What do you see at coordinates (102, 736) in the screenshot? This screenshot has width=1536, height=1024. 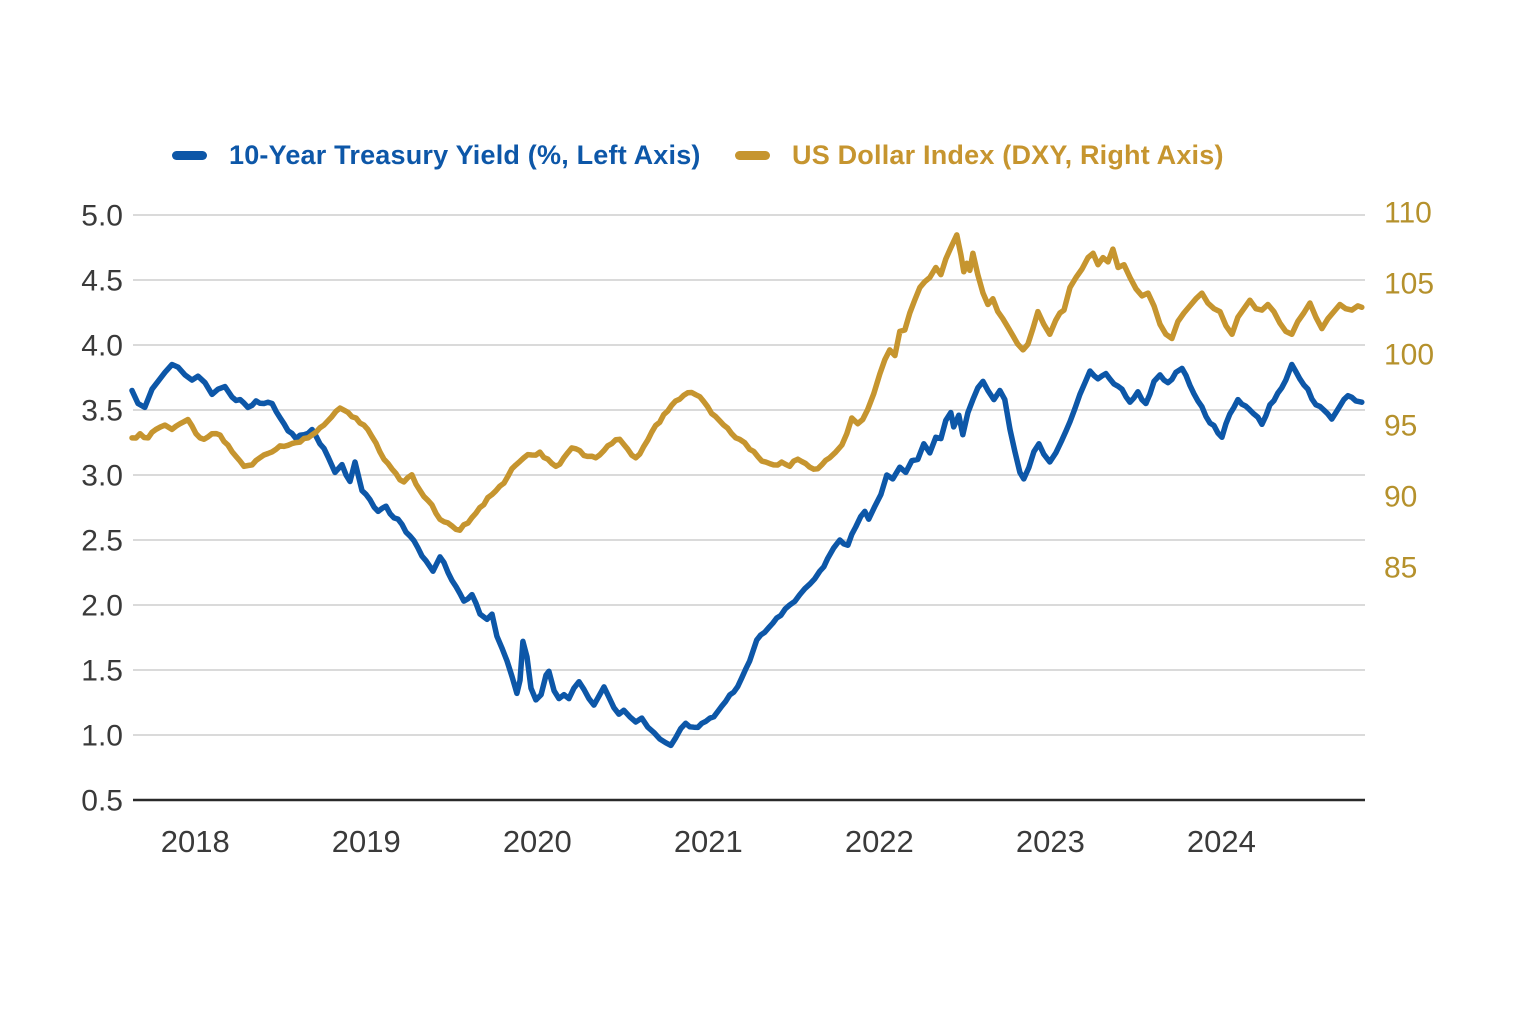 I see `left-axis-tick-label: 1.0` at bounding box center [102, 736].